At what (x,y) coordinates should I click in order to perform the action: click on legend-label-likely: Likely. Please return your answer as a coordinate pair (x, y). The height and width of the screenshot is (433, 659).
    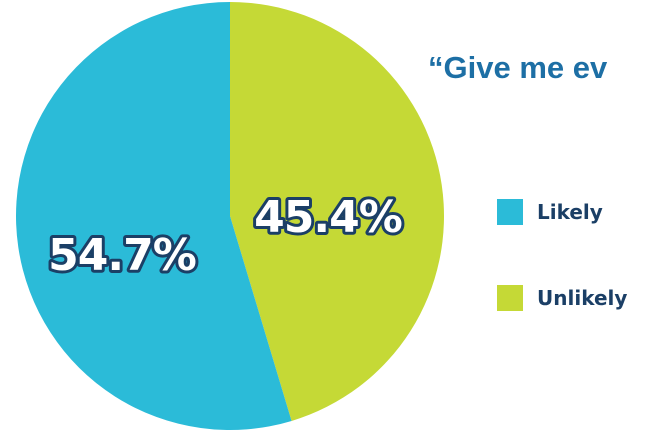
    Looking at the image, I should click on (570, 212).